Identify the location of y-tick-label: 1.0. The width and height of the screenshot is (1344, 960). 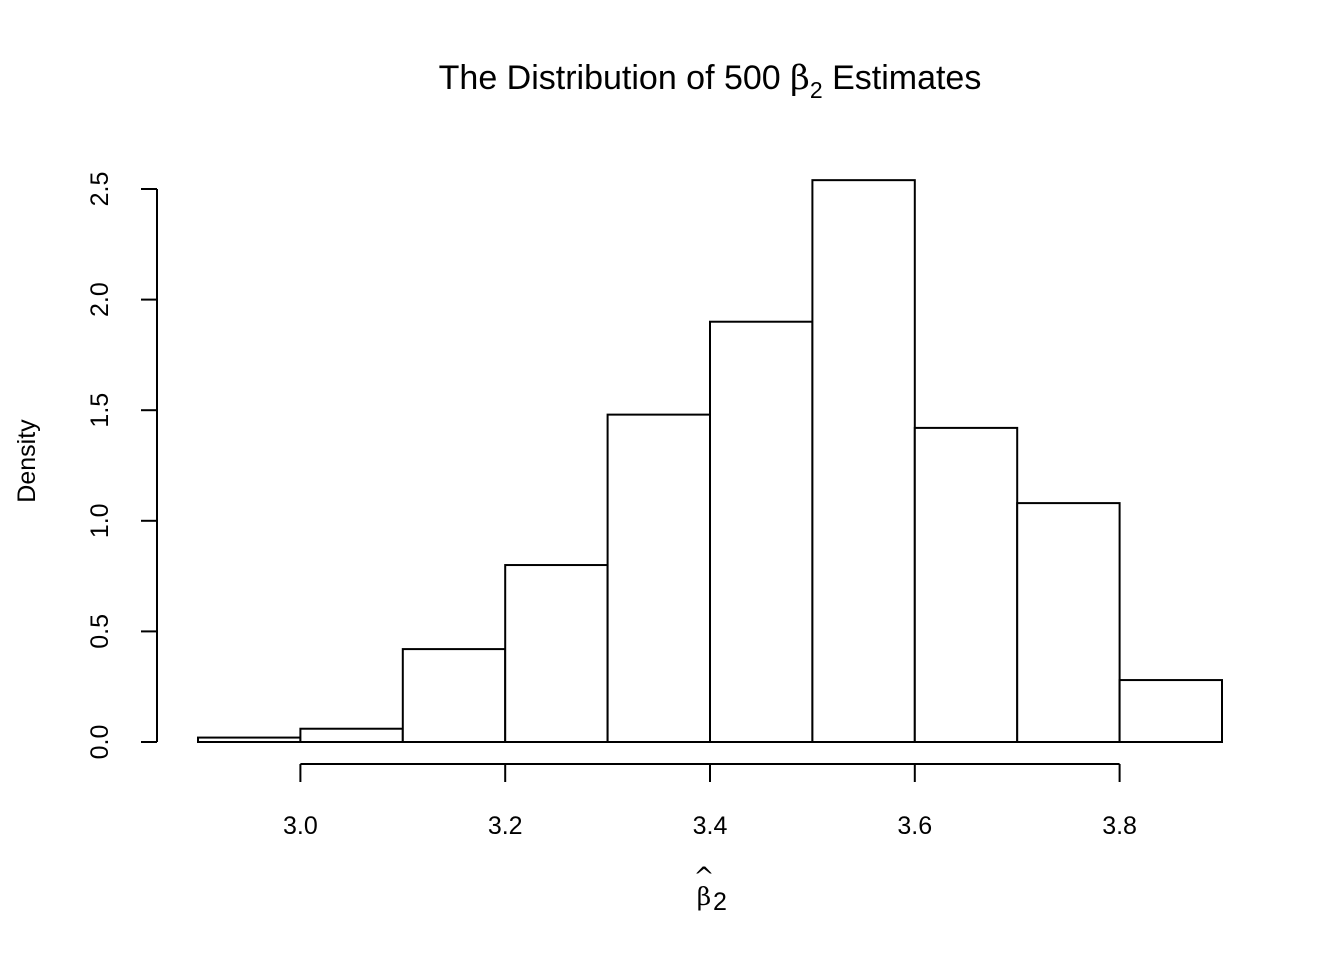
(100, 520).